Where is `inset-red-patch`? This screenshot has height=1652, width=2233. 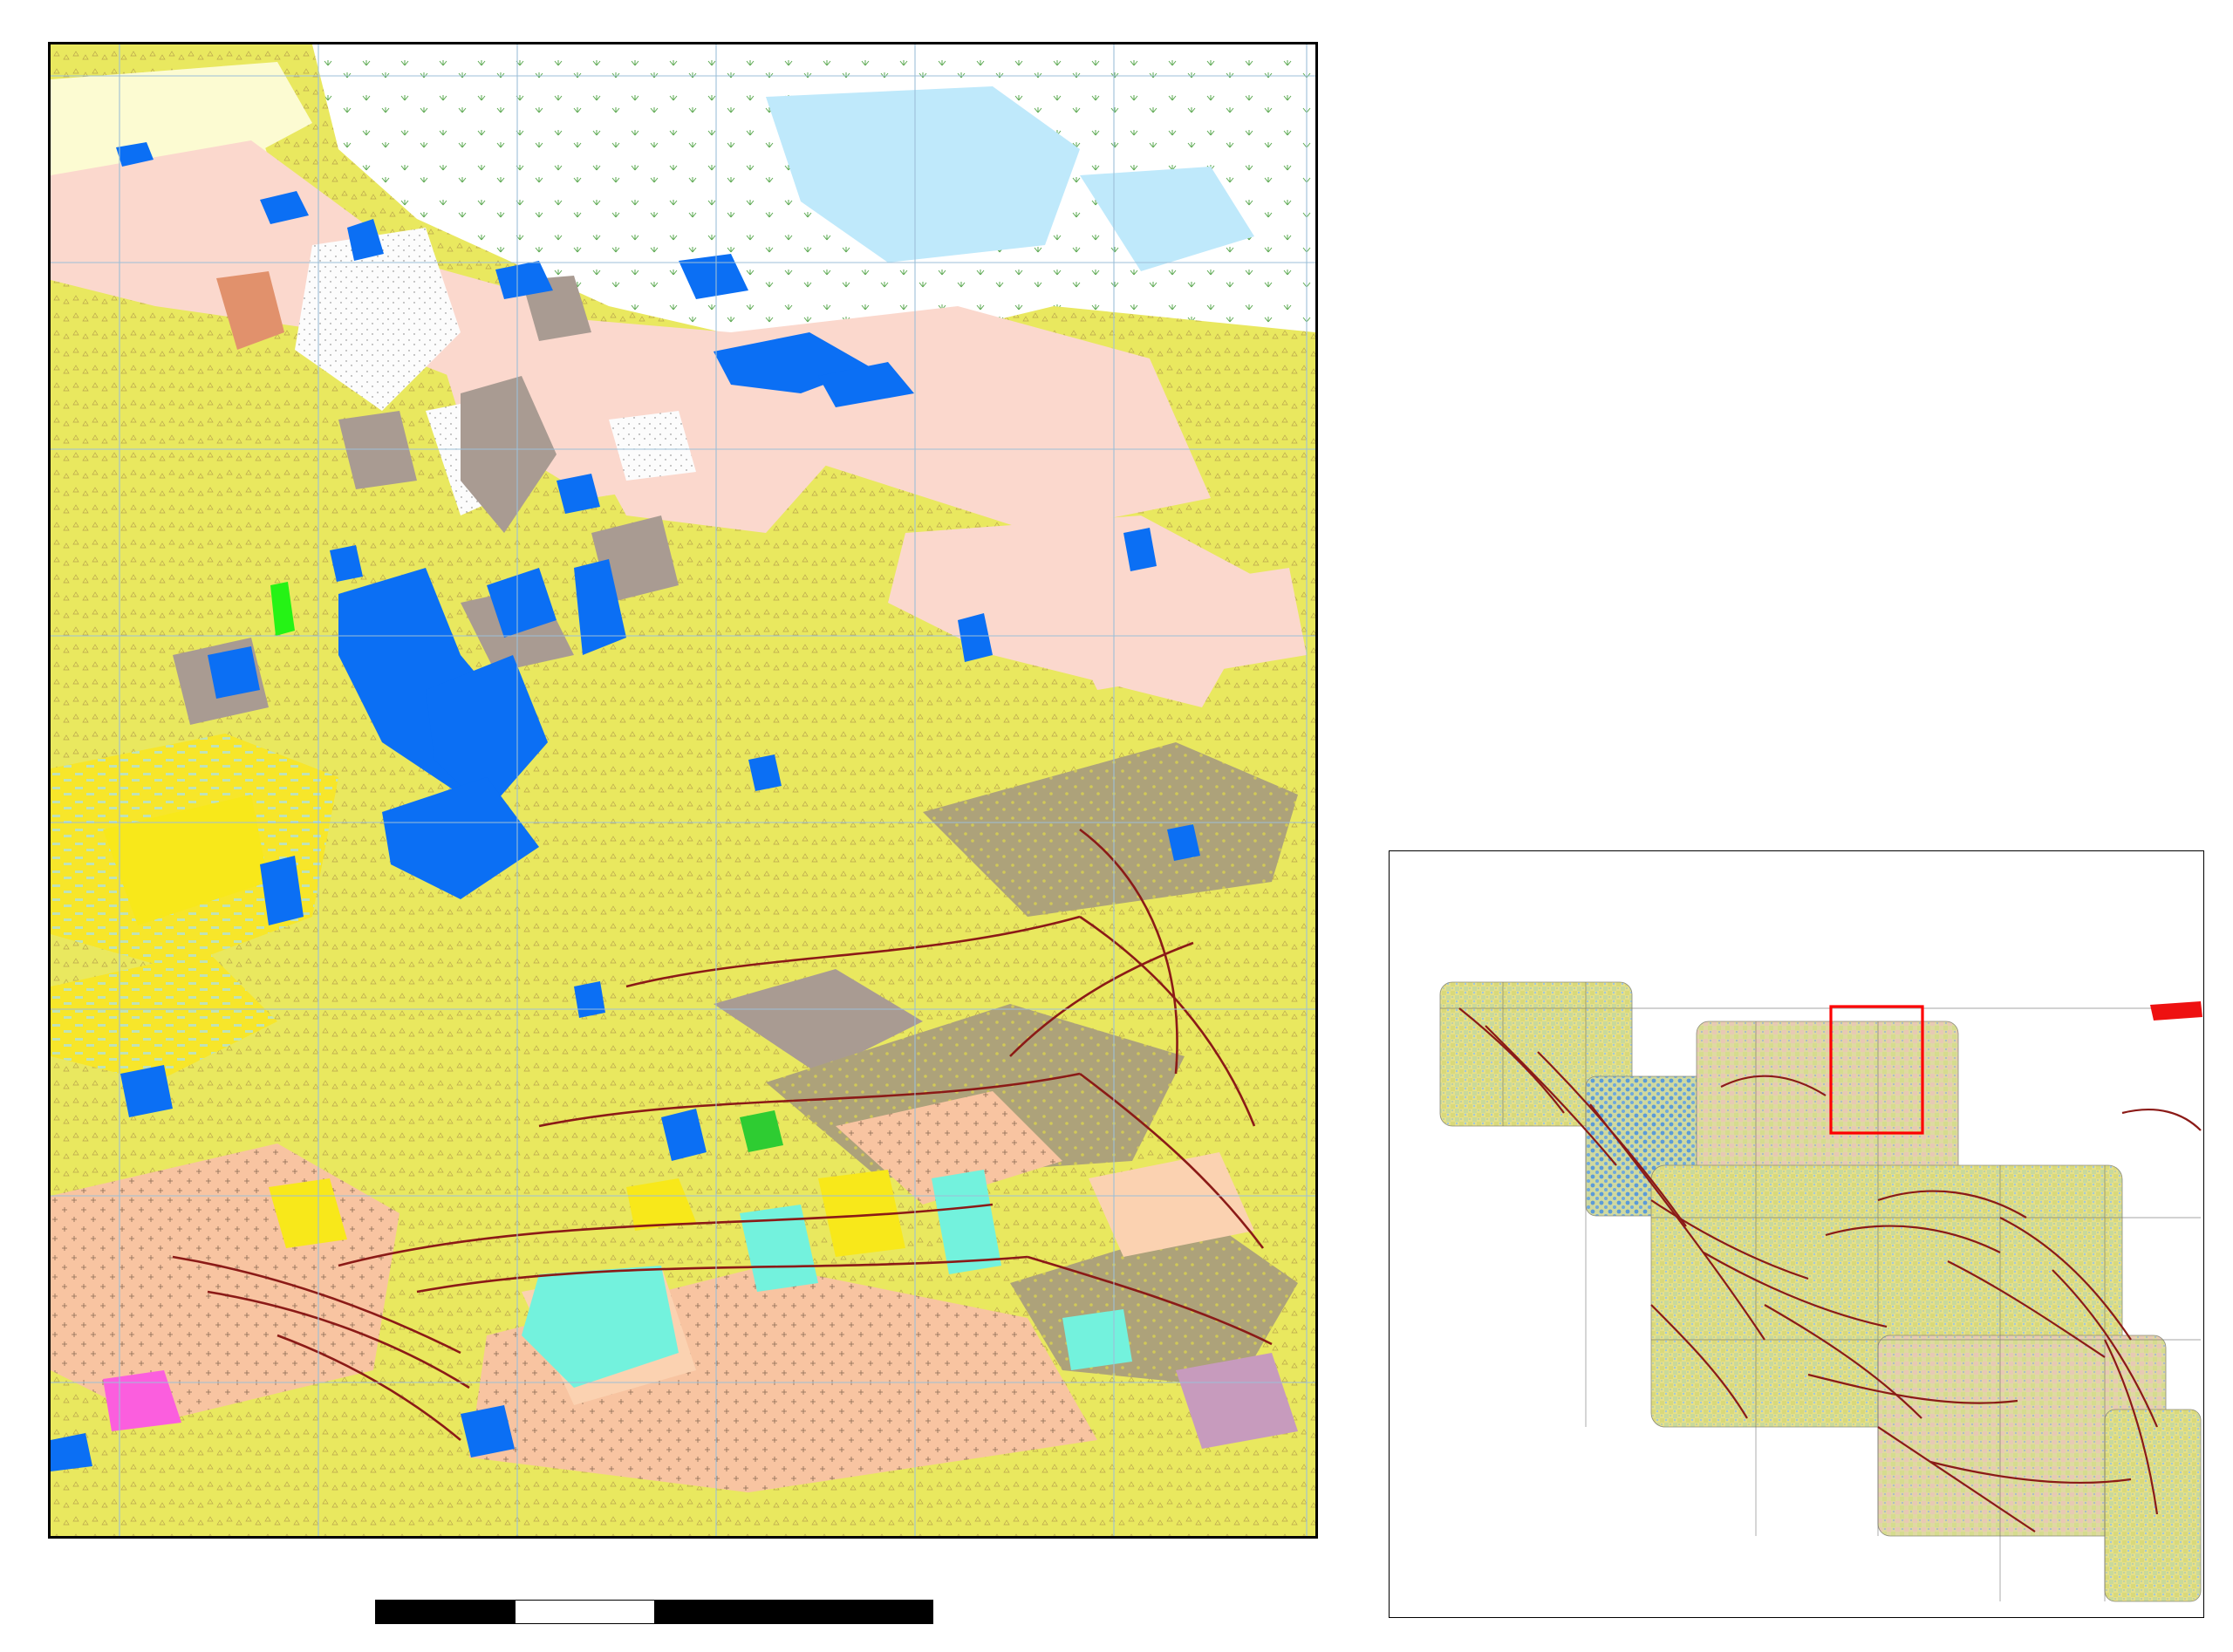 inset-red-patch is located at coordinates (2176, 1011).